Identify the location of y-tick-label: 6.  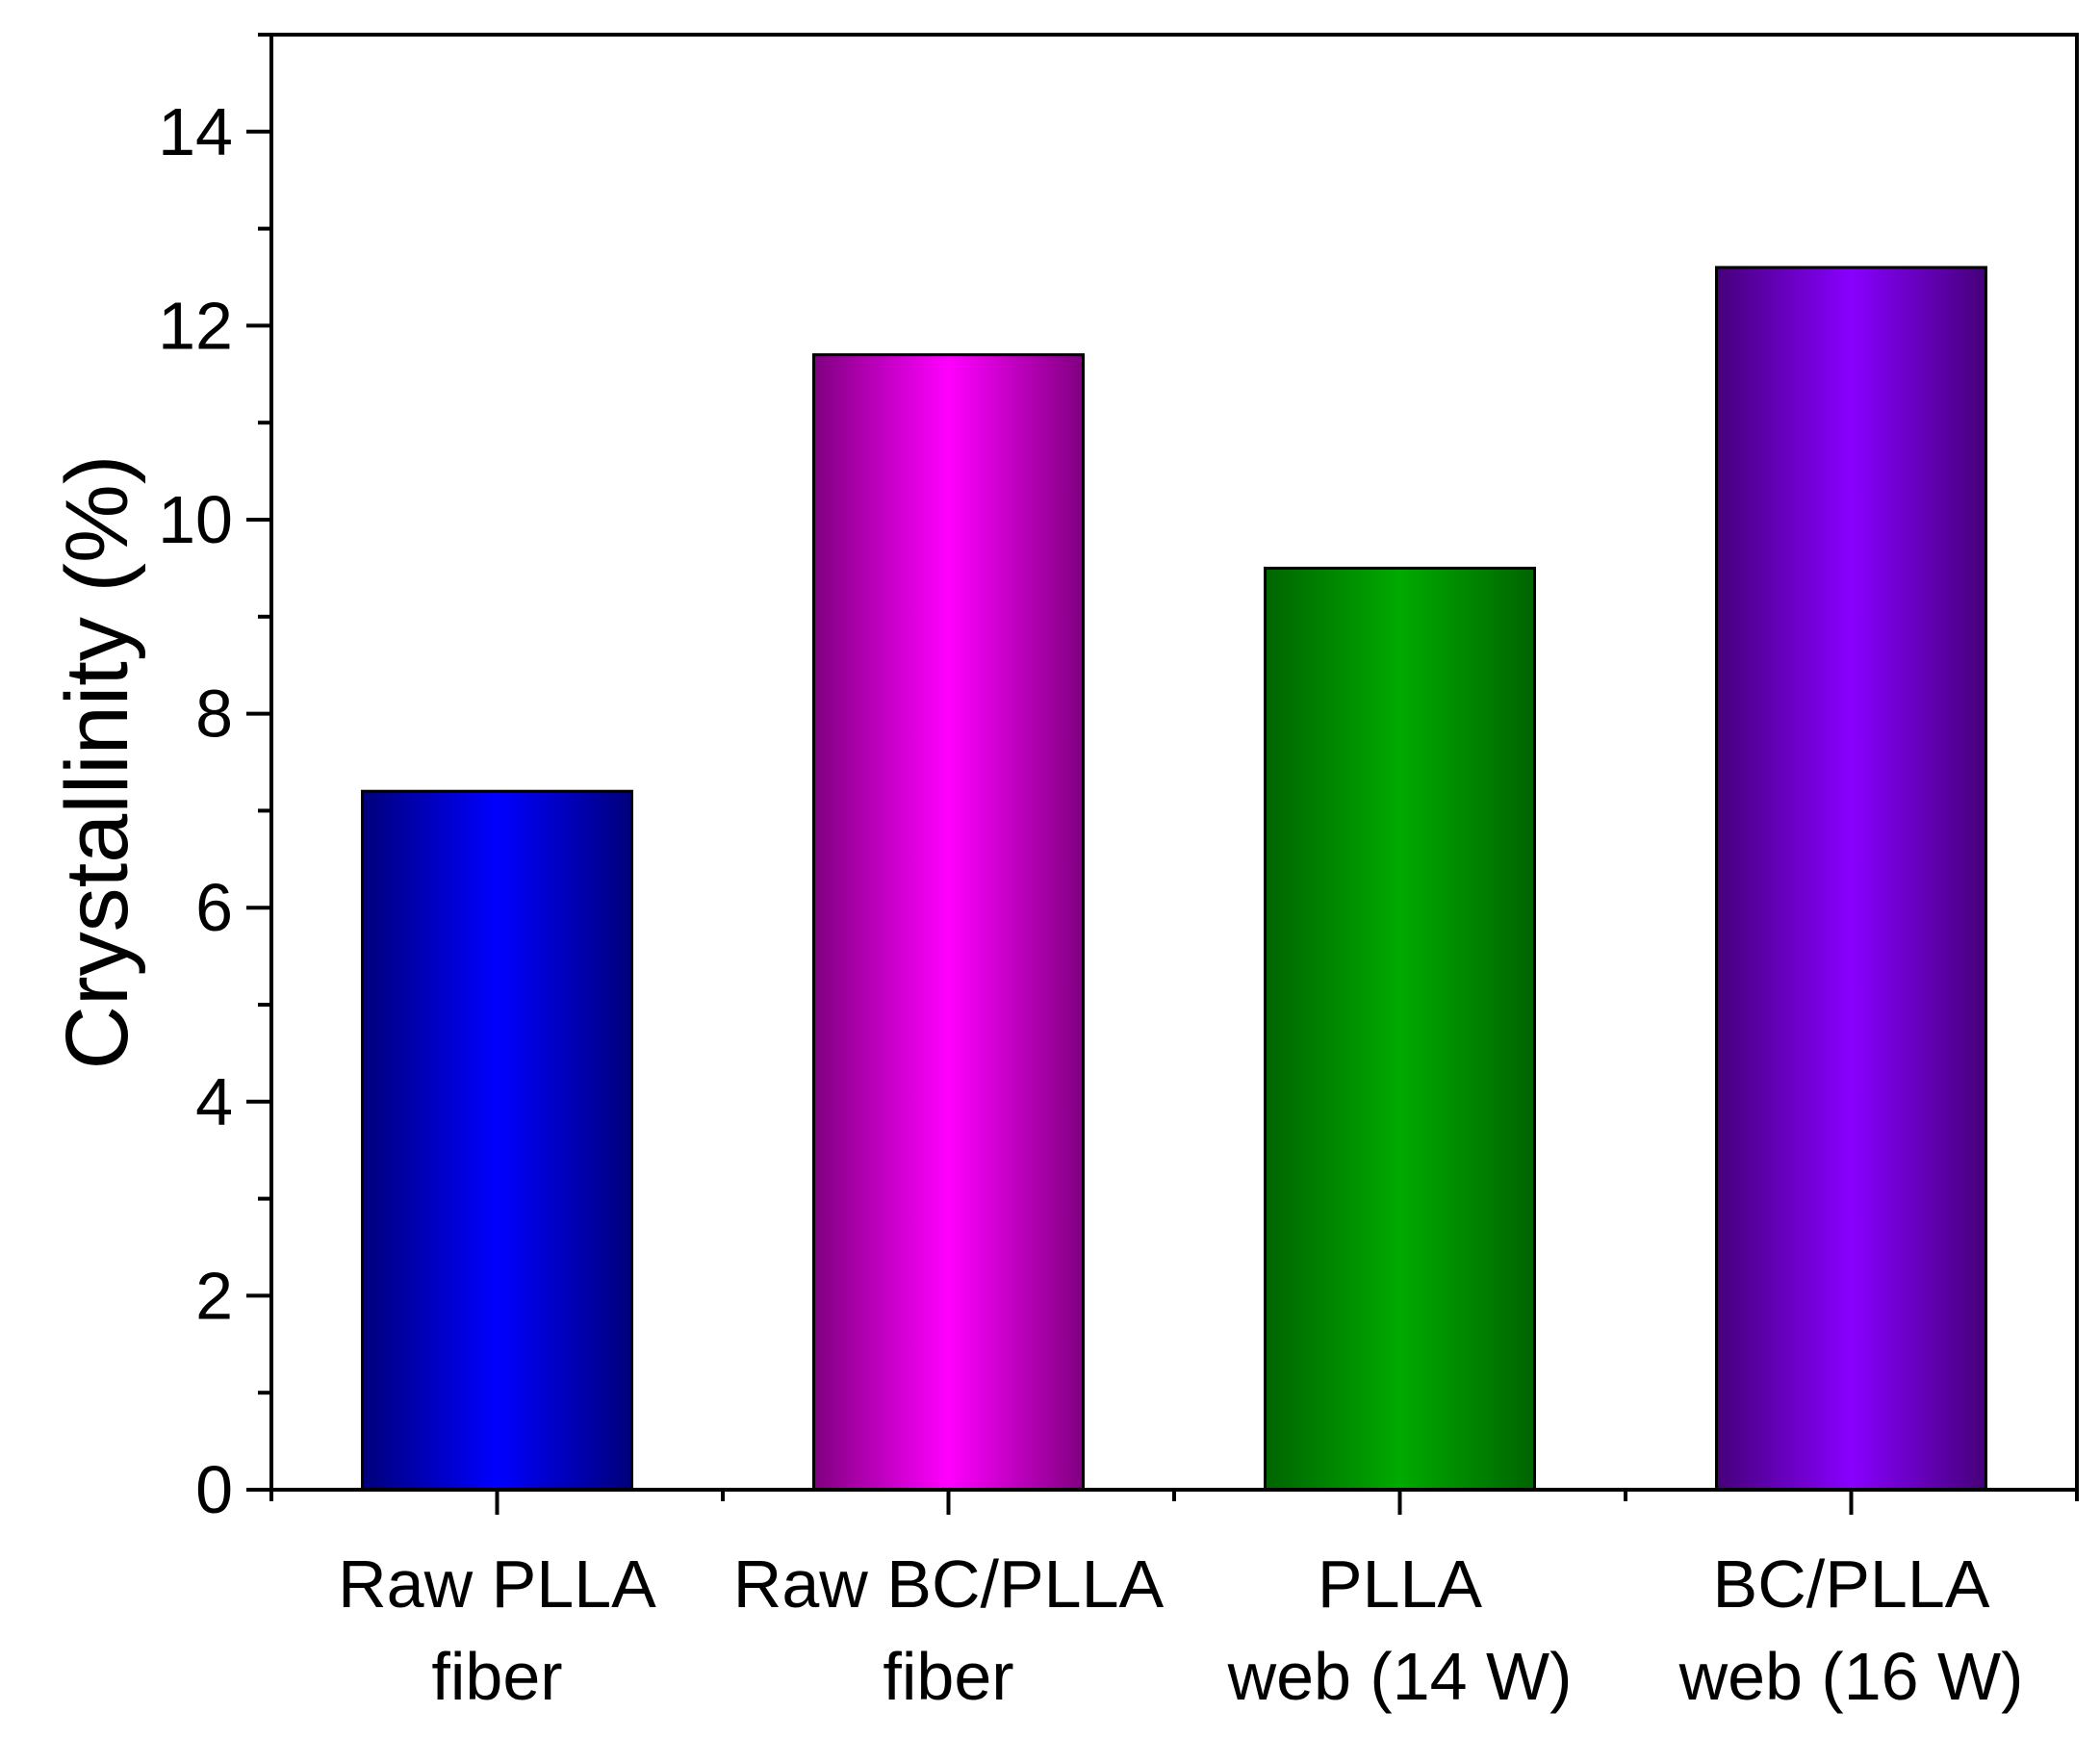
(214, 907).